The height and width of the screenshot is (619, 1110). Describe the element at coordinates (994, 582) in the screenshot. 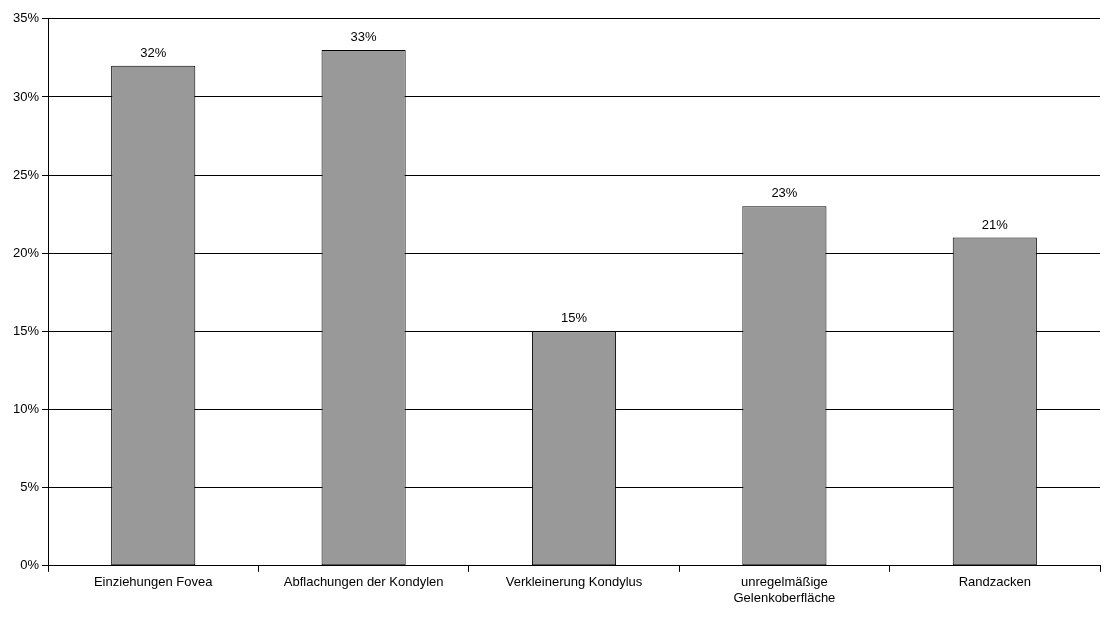

I see `x-tick-label: Randzacken` at that location.